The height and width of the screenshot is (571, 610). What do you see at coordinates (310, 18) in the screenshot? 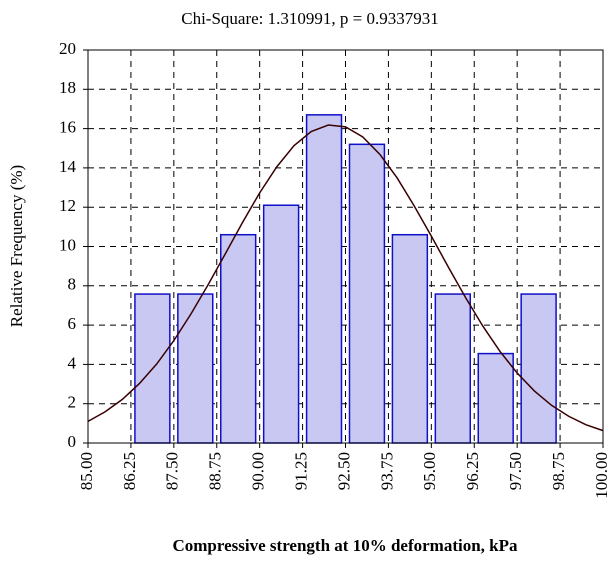
I see `chart-title: Chi-Square: 1.310991, p = 0.9337931` at bounding box center [310, 18].